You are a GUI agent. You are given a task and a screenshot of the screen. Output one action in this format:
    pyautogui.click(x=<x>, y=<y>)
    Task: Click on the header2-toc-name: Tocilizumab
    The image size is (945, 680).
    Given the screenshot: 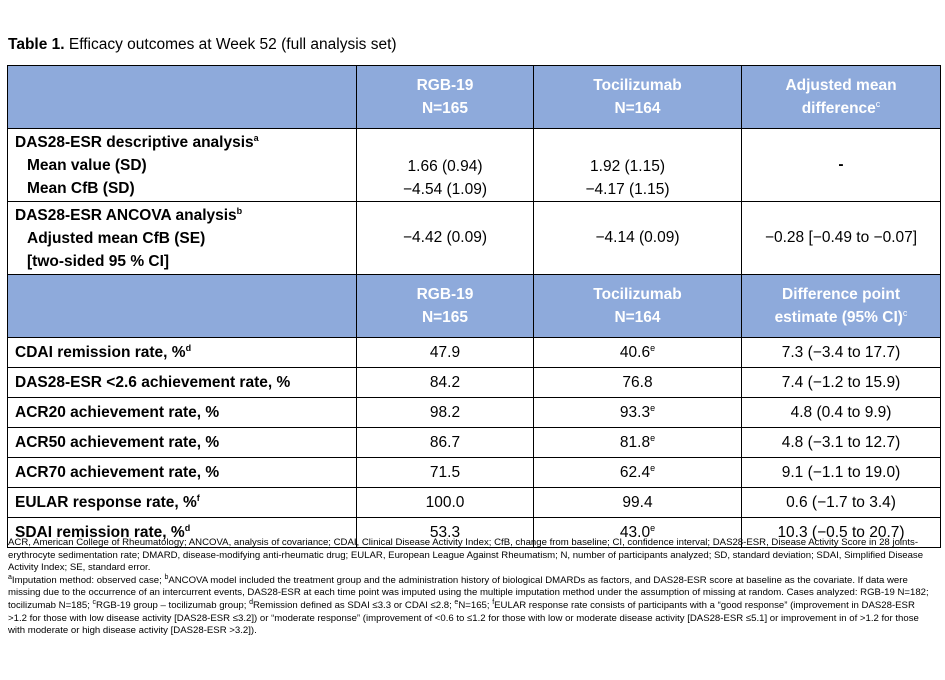 What is the action you would take?
    pyautogui.click(x=637, y=294)
    